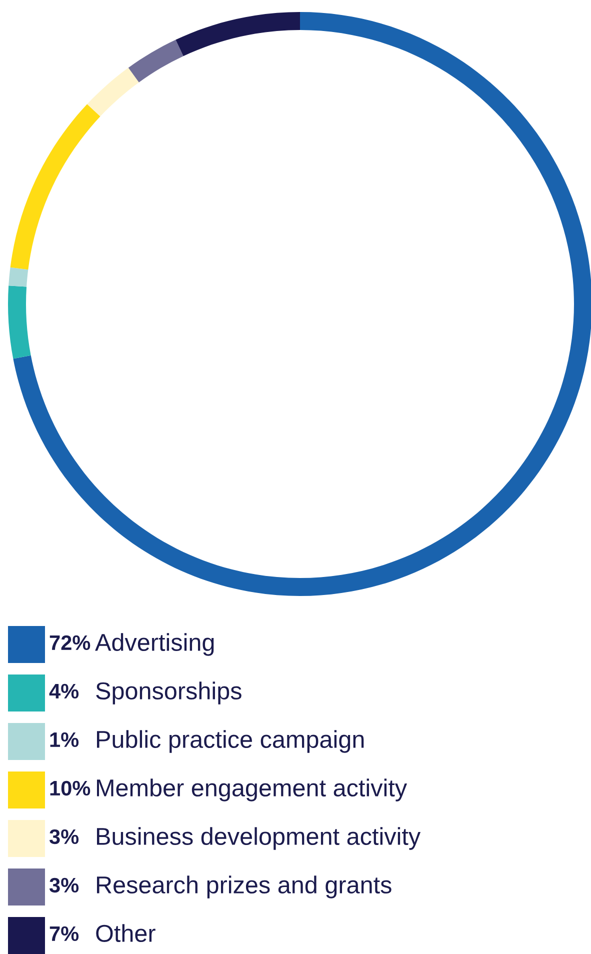 The image size is (591, 954). Describe the element at coordinates (126, 933) in the screenshot. I see `legend-label: Other` at that location.